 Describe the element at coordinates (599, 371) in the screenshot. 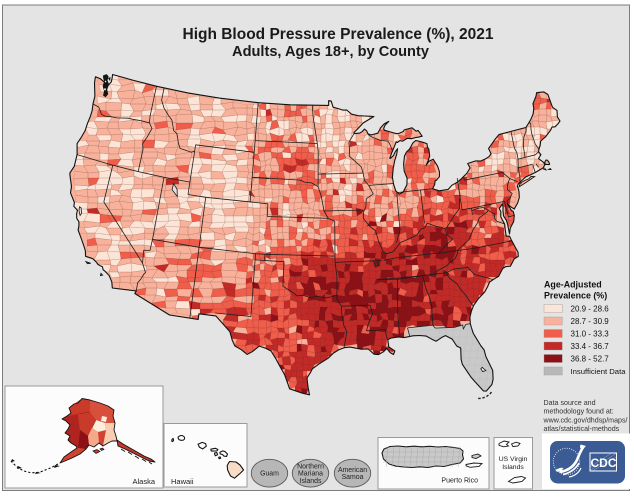

I see `svg-text: Insufficient Data` at that location.